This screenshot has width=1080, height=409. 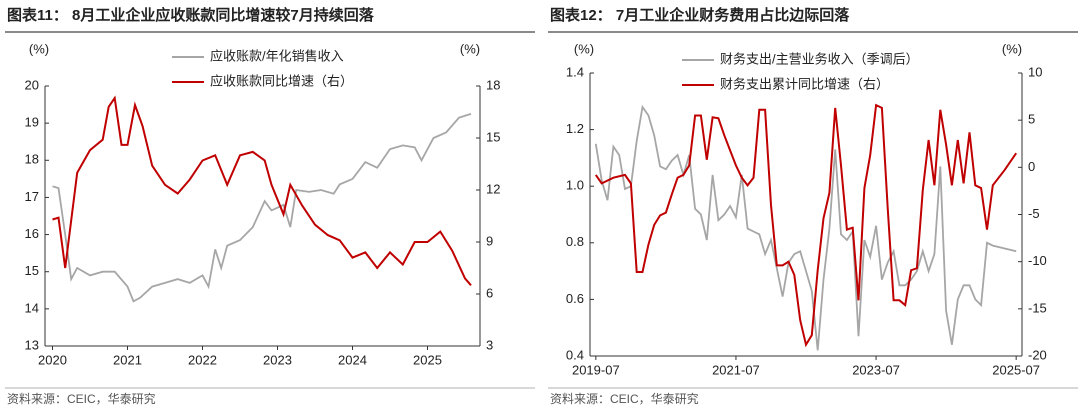 I want to click on y-tick-label: 13, so click(x=32, y=344).